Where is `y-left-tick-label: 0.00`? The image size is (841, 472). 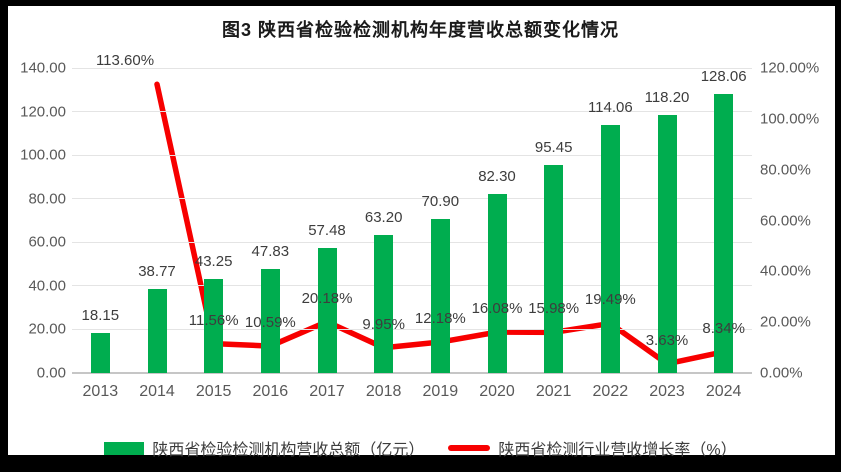 y-left-tick-label: 0.00 is located at coordinates (51, 373).